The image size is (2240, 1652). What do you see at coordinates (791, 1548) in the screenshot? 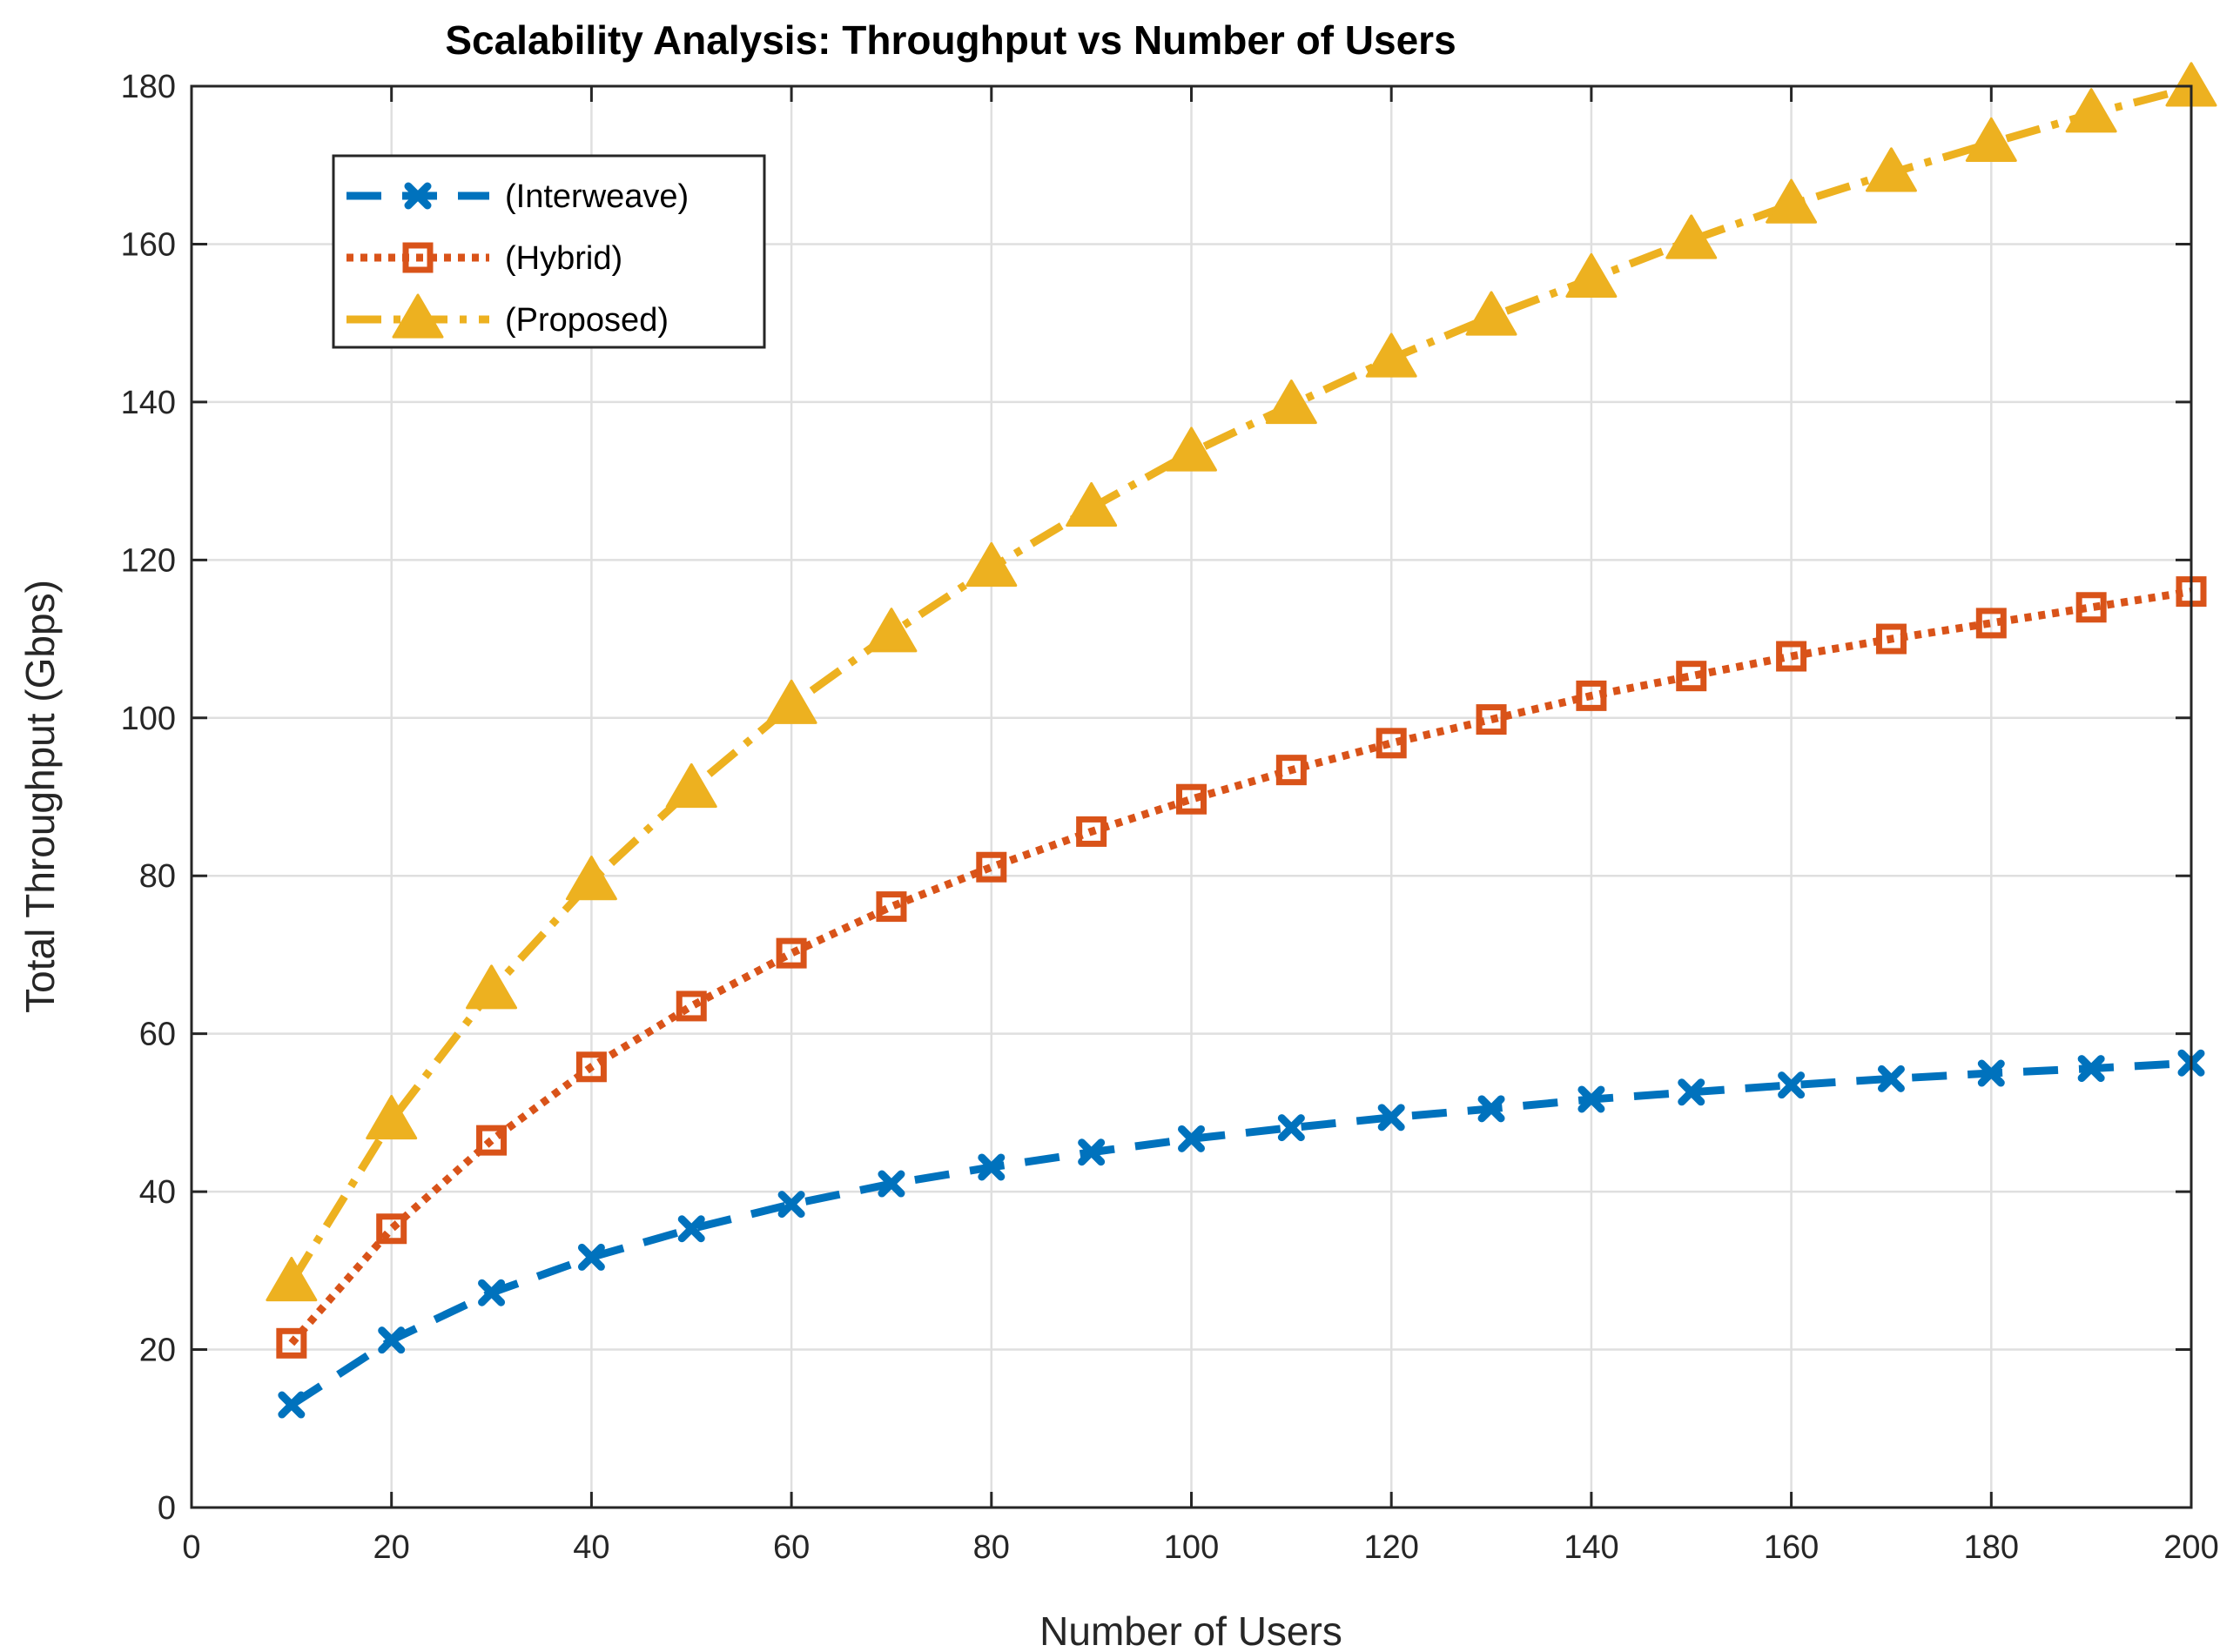
I see `x-tick-label: 60` at bounding box center [791, 1548].